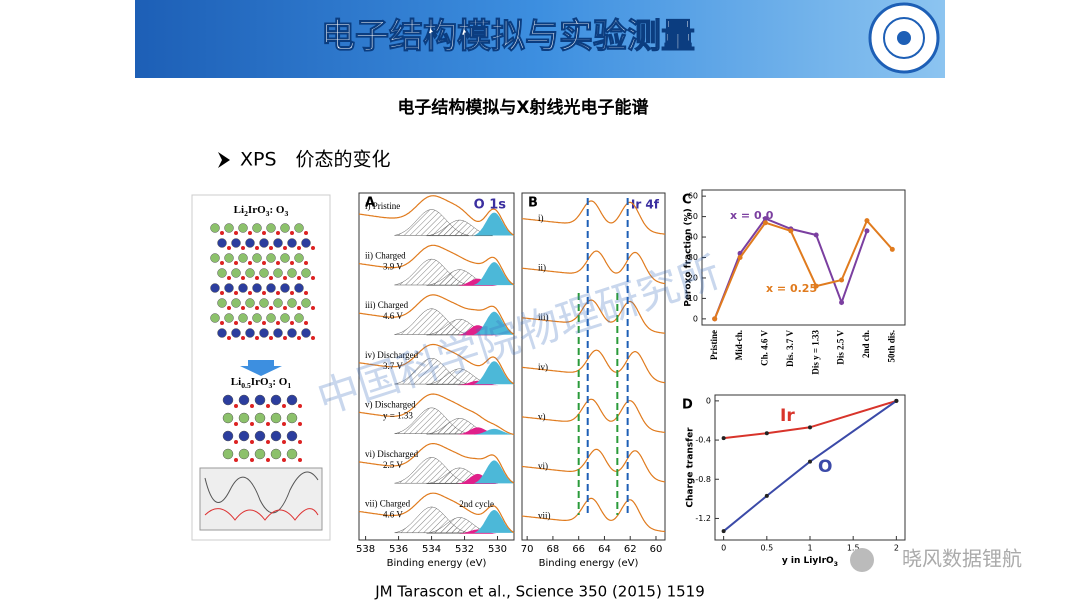  Describe the element at coordinates (527, 549) in the screenshot. I see `x-tick-label: 70` at that location.